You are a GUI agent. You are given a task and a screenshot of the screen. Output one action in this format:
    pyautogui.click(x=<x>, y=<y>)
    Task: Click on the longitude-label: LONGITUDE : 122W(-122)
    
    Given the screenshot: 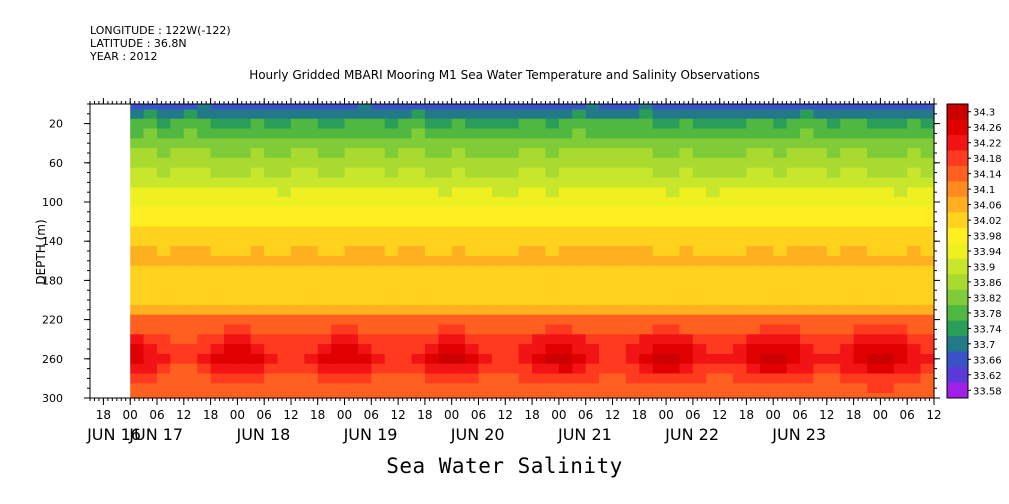 What is the action you would take?
    pyautogui.click(x=160, y=30)
    